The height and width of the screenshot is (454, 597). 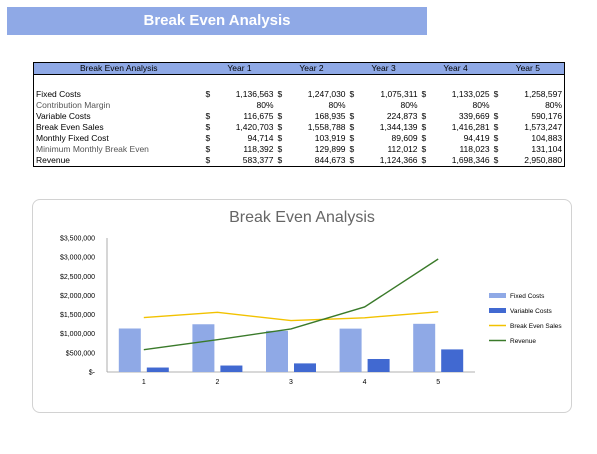 I want to click on value-cell: 1,416,281, so click(x=470, y=127).